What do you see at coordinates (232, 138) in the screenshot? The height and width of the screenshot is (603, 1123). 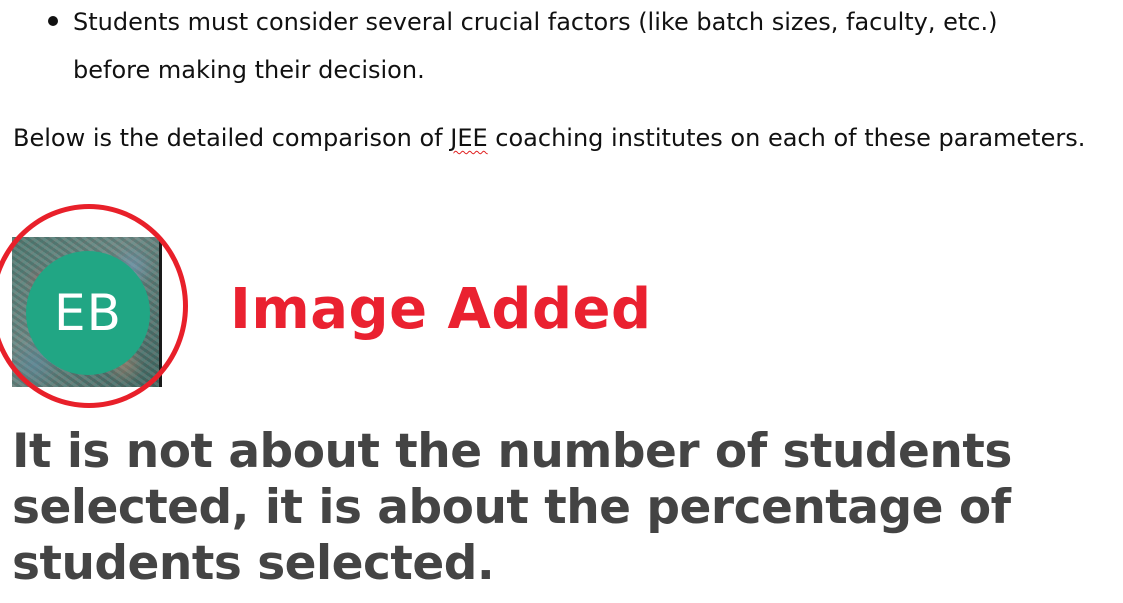 I see `paragraph-text-start: Below is the detailed comparison of` at bounding box center [232, 138].